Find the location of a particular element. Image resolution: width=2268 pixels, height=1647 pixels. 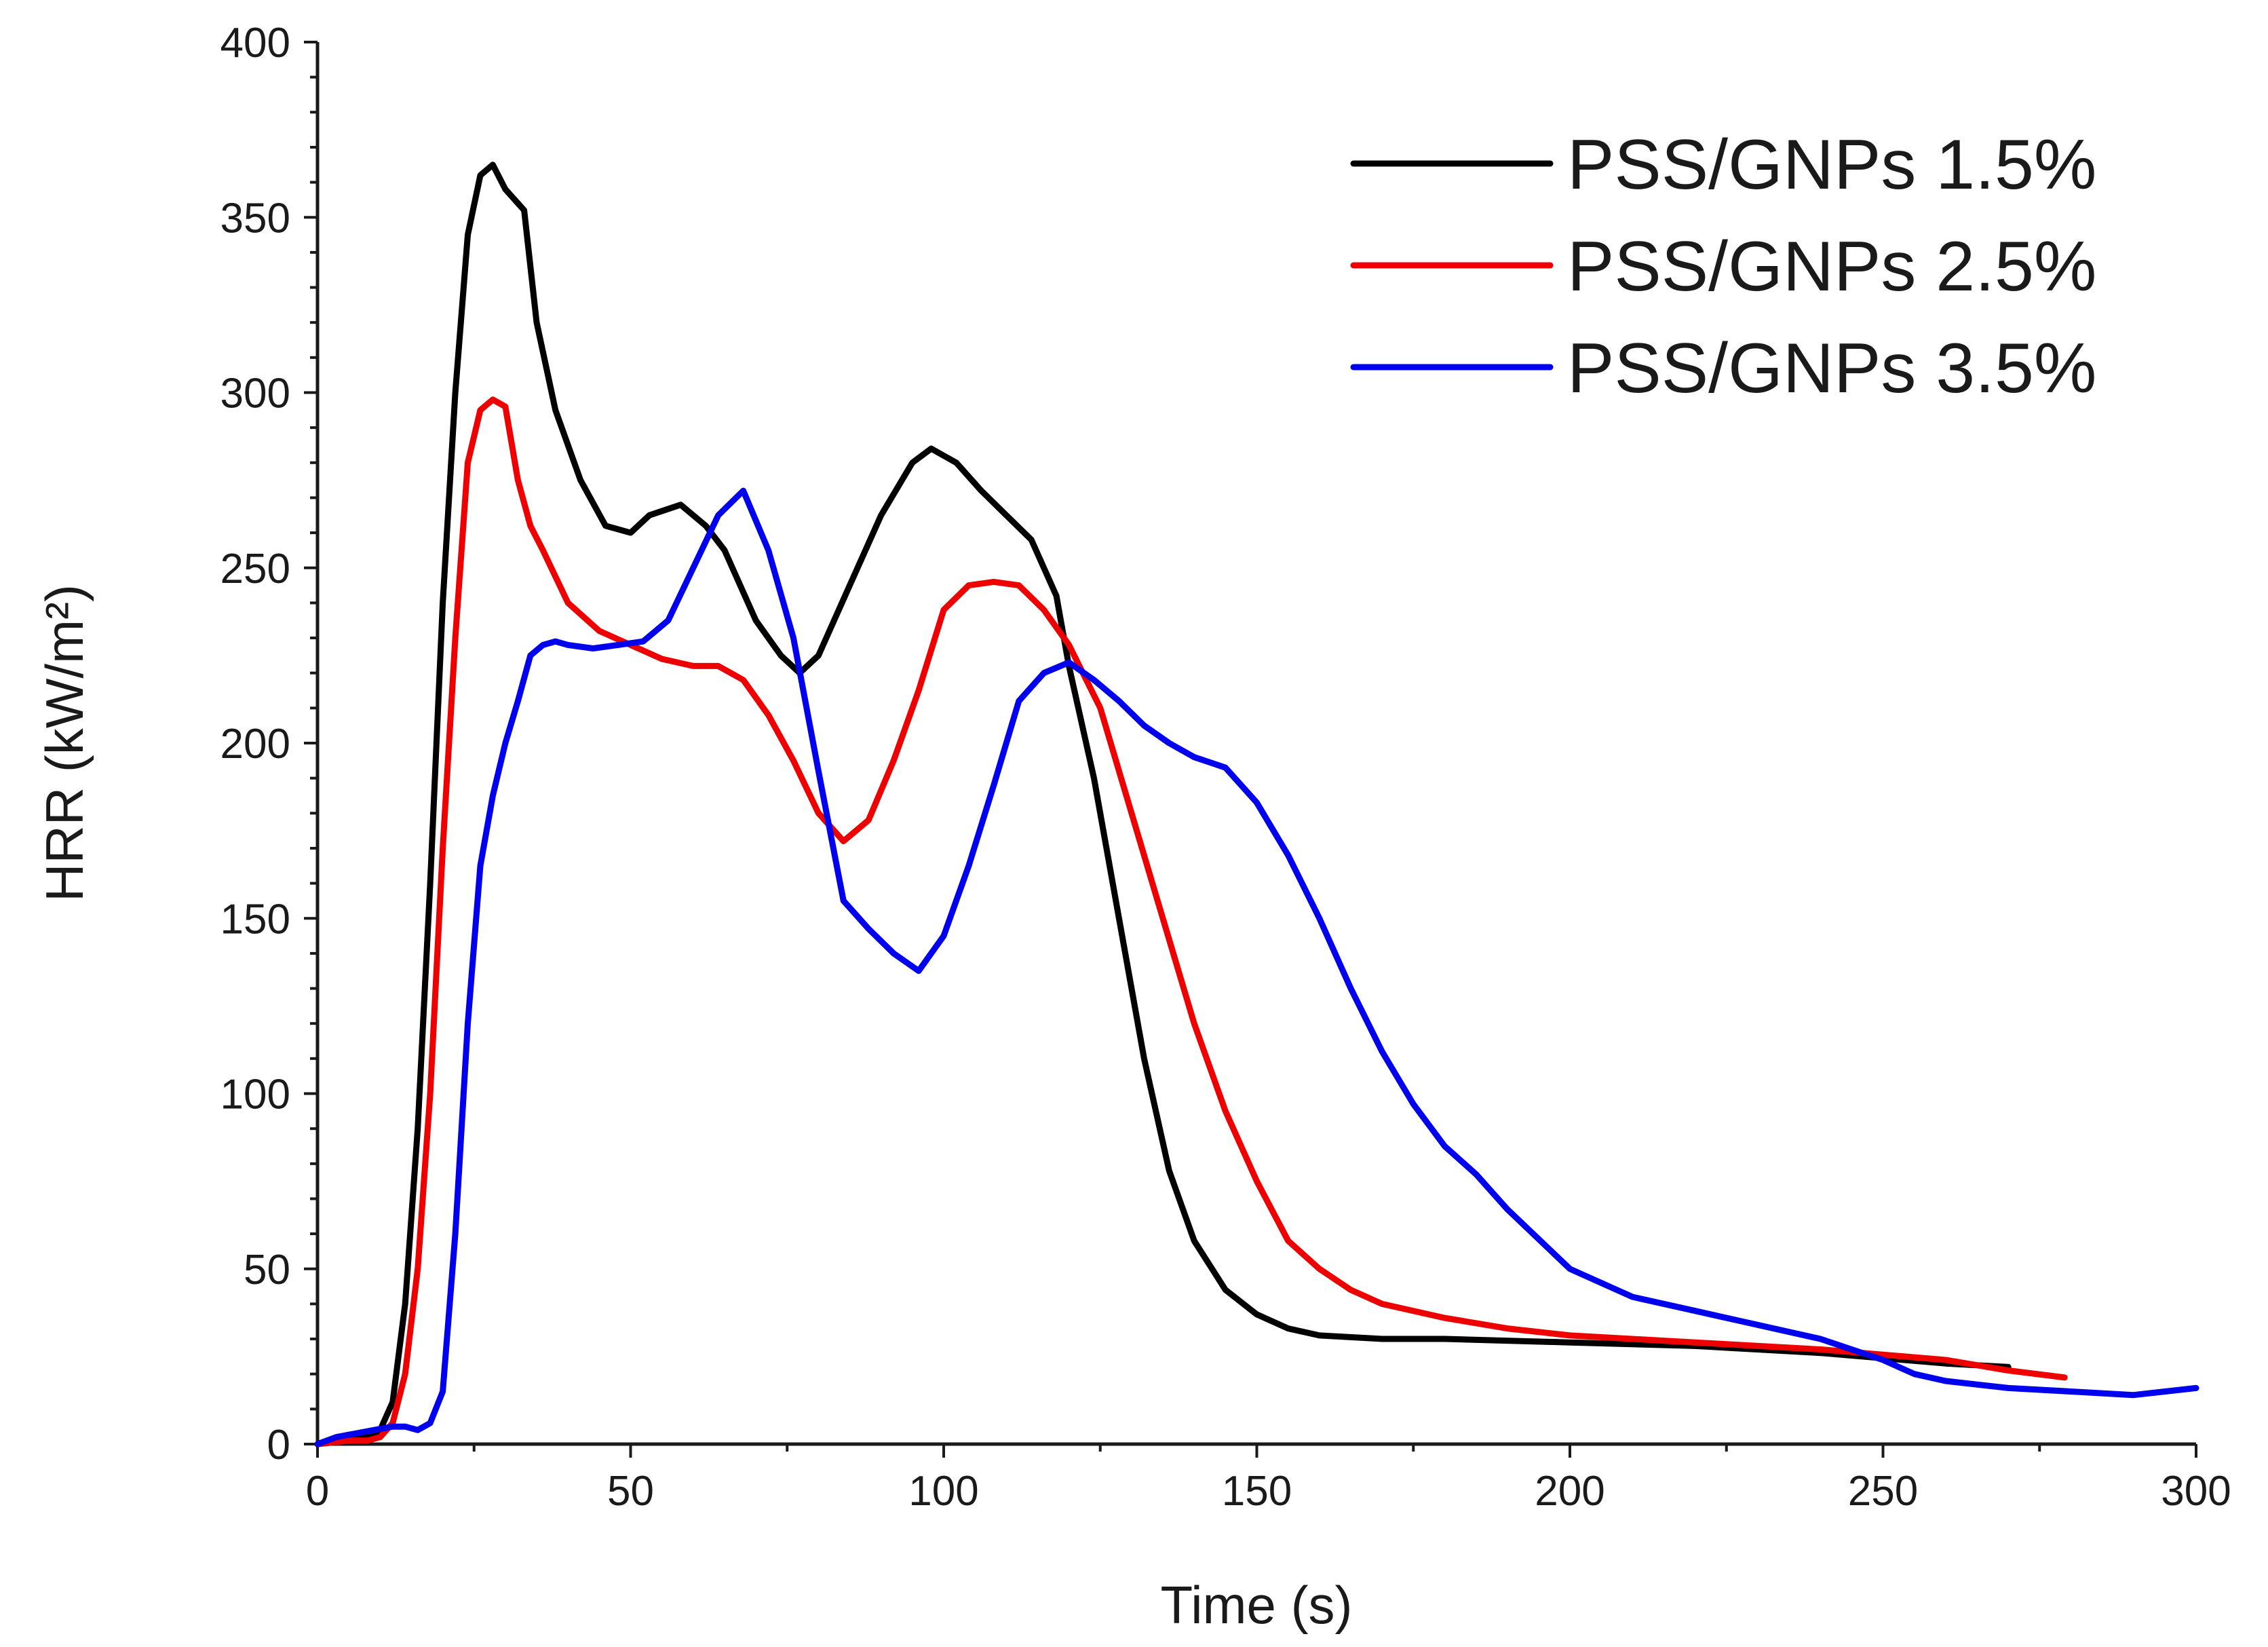

legend-label-1: PSS/GNPs 1.5% is located at coordinates (1831, 165).